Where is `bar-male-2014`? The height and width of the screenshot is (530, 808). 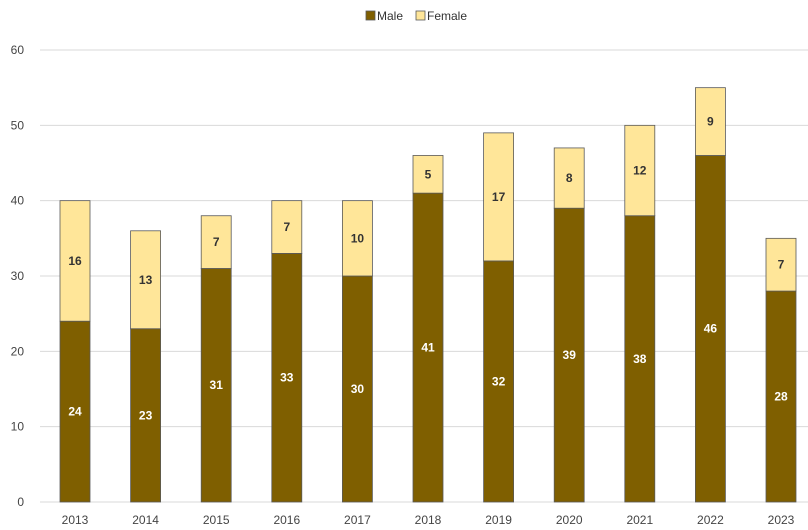 bar-male-2014 is located at coordinates (146, 415).